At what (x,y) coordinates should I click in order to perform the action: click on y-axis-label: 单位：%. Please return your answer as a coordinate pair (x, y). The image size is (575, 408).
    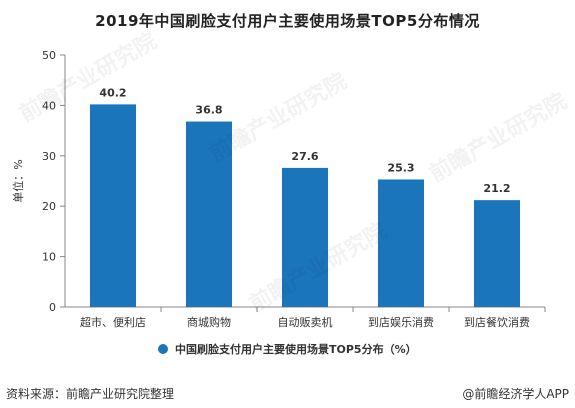
    Looking at the image, I should click on (18, 180).